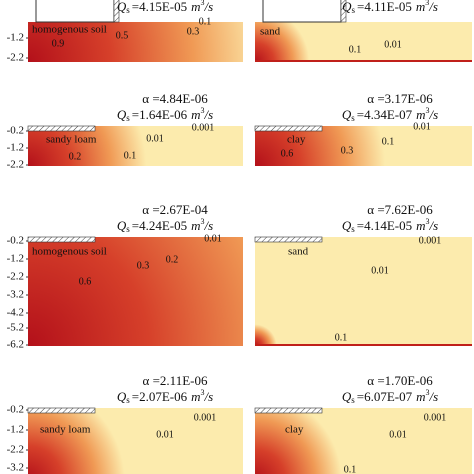  Describe the element at coordinates (165, 225) in the screenshot. I see `discharge: Qs =4.24E-05 m3/s` at that location.